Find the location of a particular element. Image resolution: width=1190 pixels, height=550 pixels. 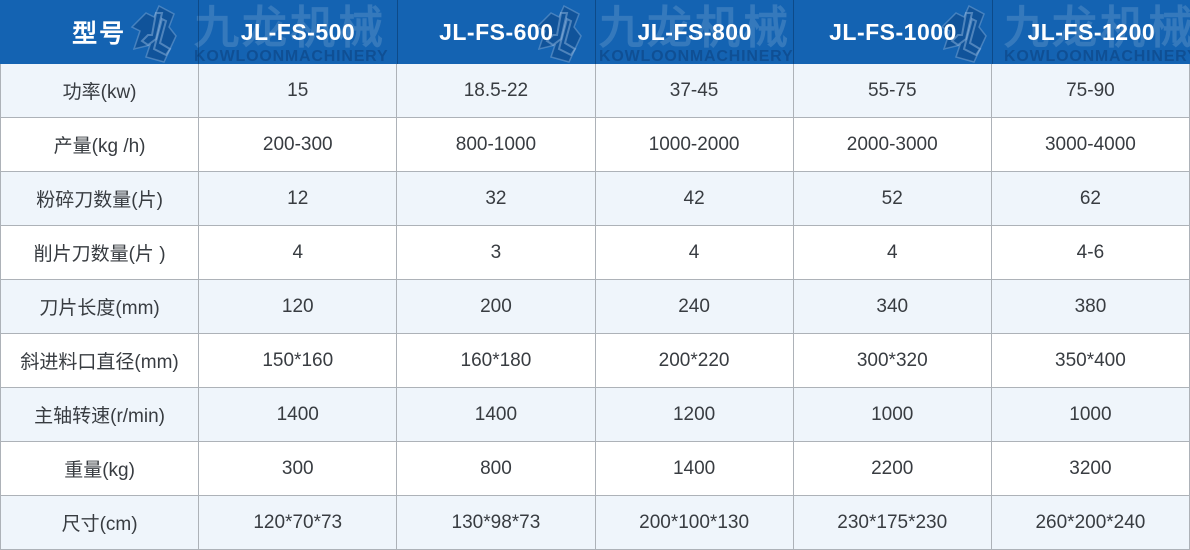

spec-value-cell: 130*98*73 is located at coordinates (496, 522).